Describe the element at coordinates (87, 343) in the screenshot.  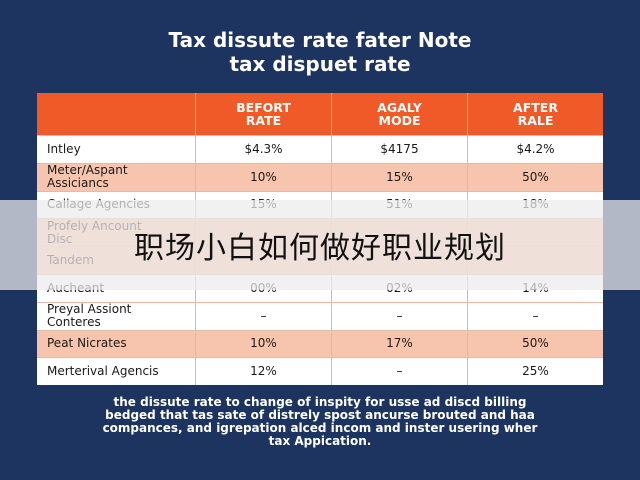
I see `table-cell: Peat Nicrates` at that location.